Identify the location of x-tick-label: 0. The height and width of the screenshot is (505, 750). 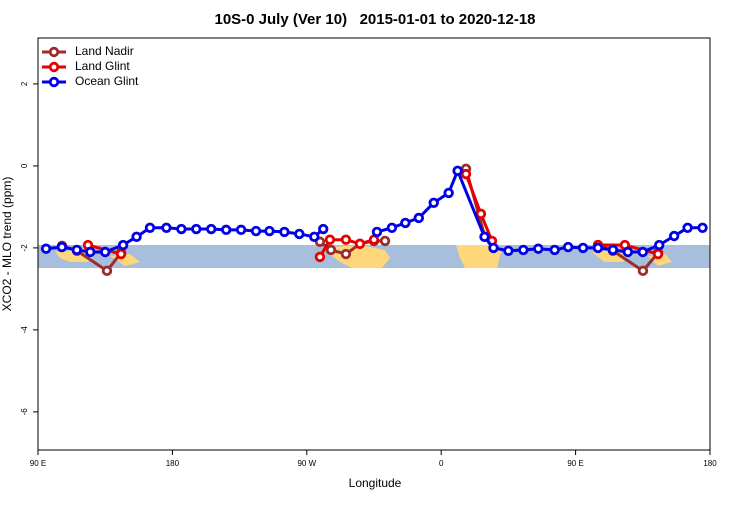
(441, 463).